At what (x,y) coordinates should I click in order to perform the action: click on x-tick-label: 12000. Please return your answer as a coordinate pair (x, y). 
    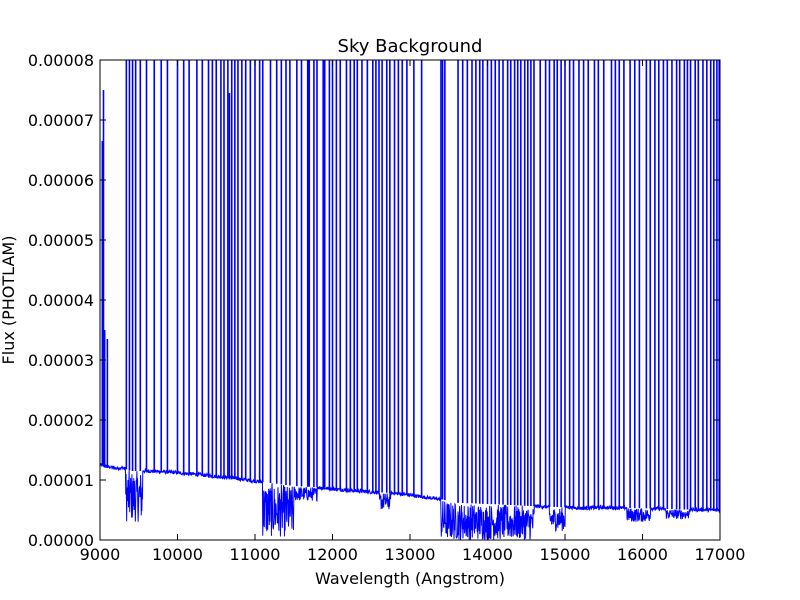
    Looking at the image, I should click on (332, 554).